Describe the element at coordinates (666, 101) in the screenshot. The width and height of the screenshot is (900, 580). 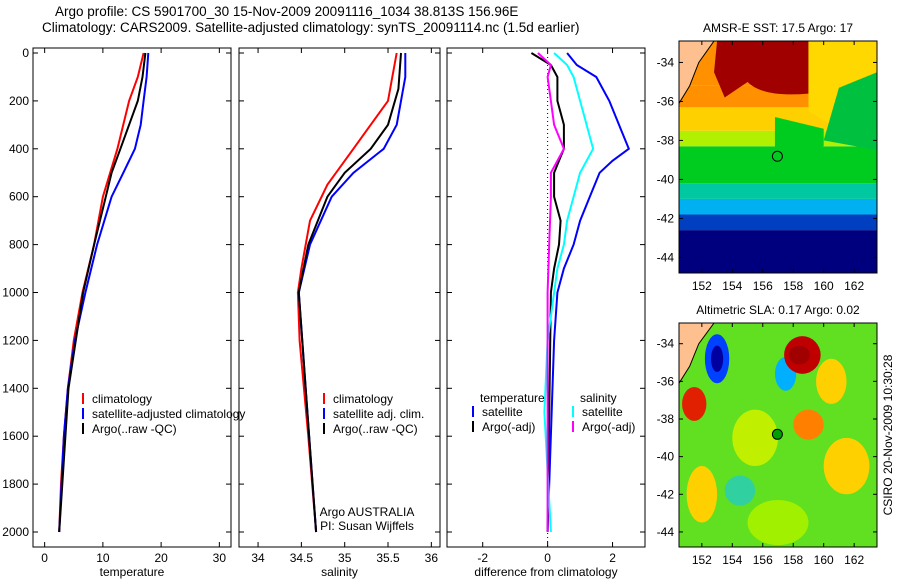
I see `y-tick-label: -36` at that location.